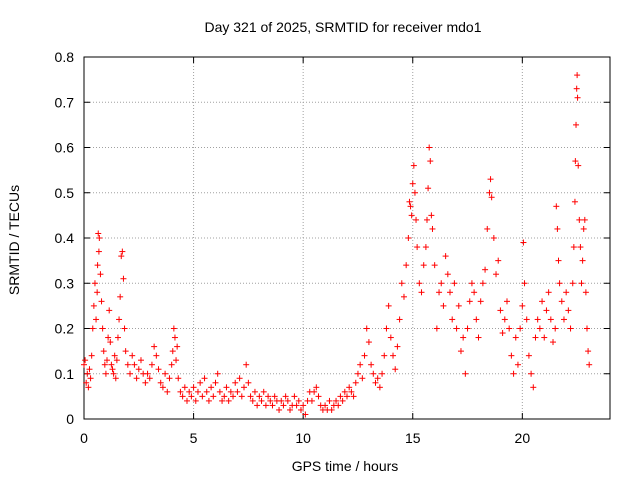 The width and height of the screenshot is (640, 480). What do you see at coordinates (84, 438) in the screenshot?
I see `x-tick-label: 0` at bounding box center [84, 438].